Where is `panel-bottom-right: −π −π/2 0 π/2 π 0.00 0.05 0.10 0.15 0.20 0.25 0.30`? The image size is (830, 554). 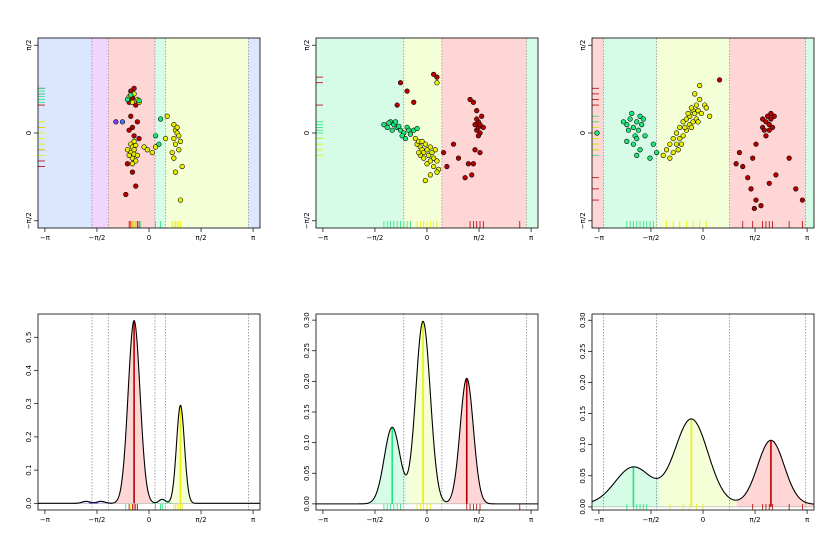 panel-bottom-right: −π −π/2 0 π/2 π 0.00 0.05 0.10 0.15 0.20 0.25 0.30 is located at coordinates (697, 418).